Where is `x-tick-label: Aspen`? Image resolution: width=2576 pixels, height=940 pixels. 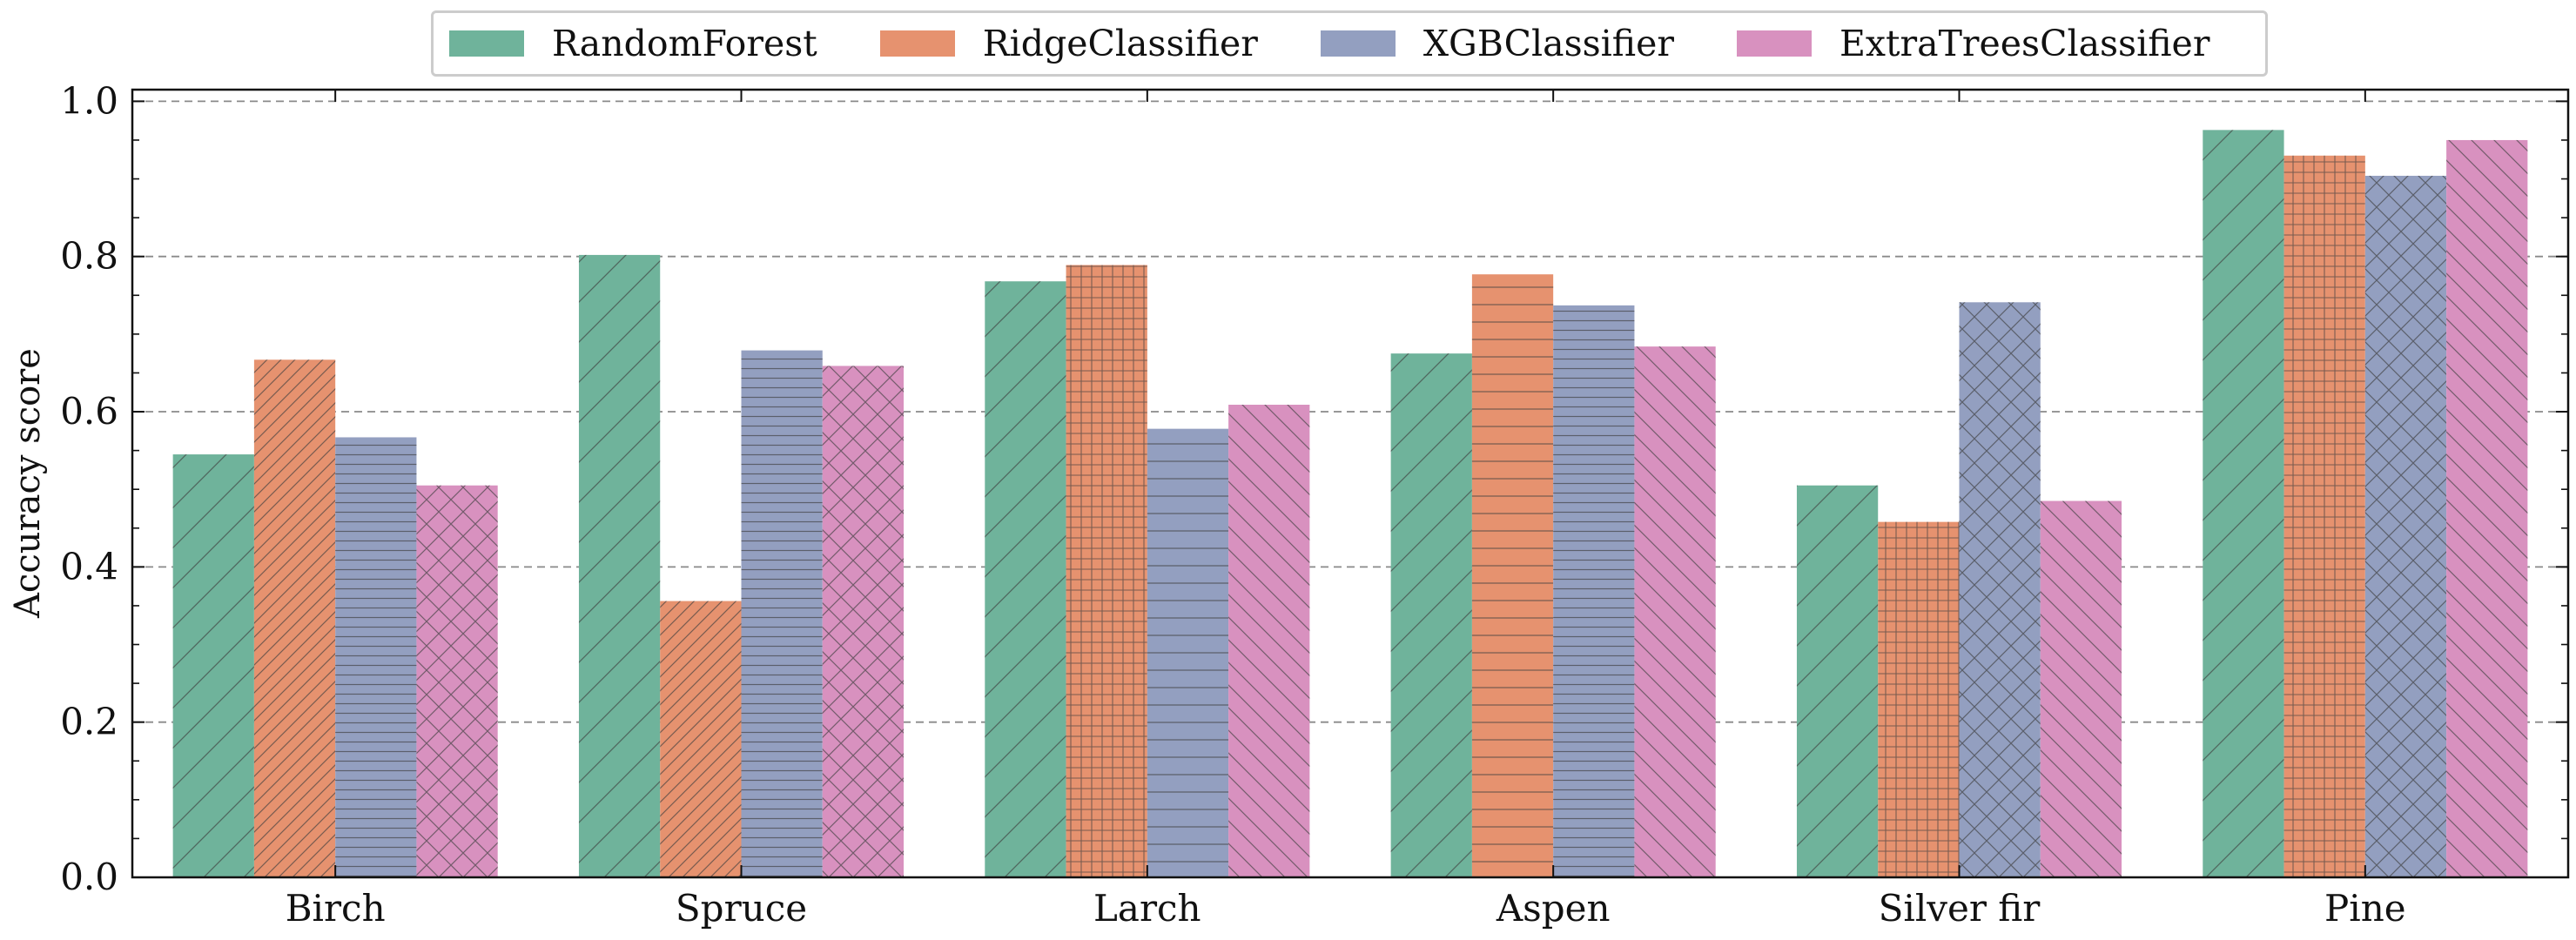 x-tick-label: Aspen is located at coordinates (1553, 909).